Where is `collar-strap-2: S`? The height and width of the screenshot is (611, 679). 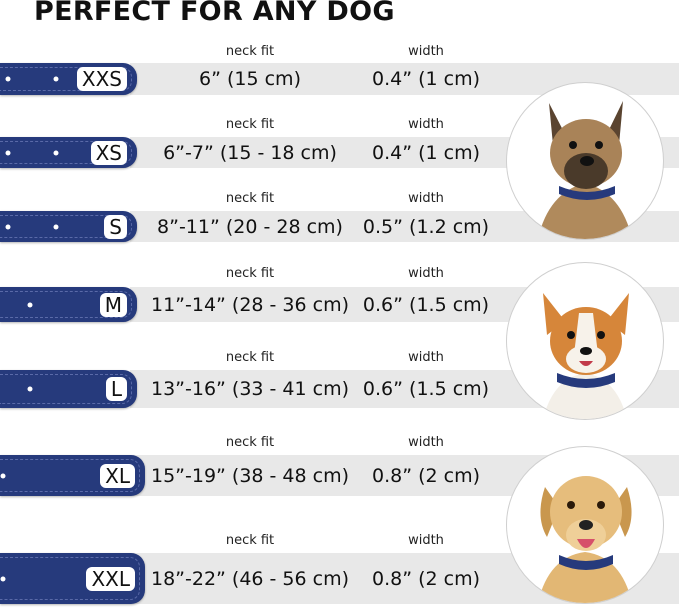
collar-strap-2: S is located at coordinates (68, 226).